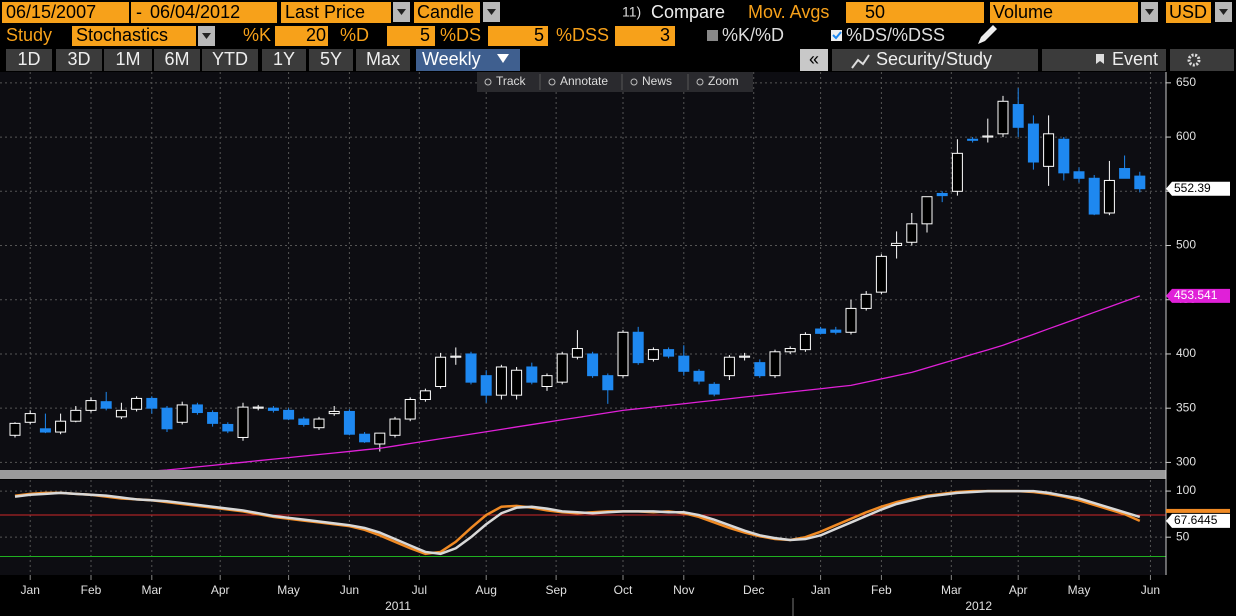 This screenshot has height=616, width=1236. What do you see at coordinates (583, 527) in the screenshot?
I see `study-panel` at bounding box center [583, 527].